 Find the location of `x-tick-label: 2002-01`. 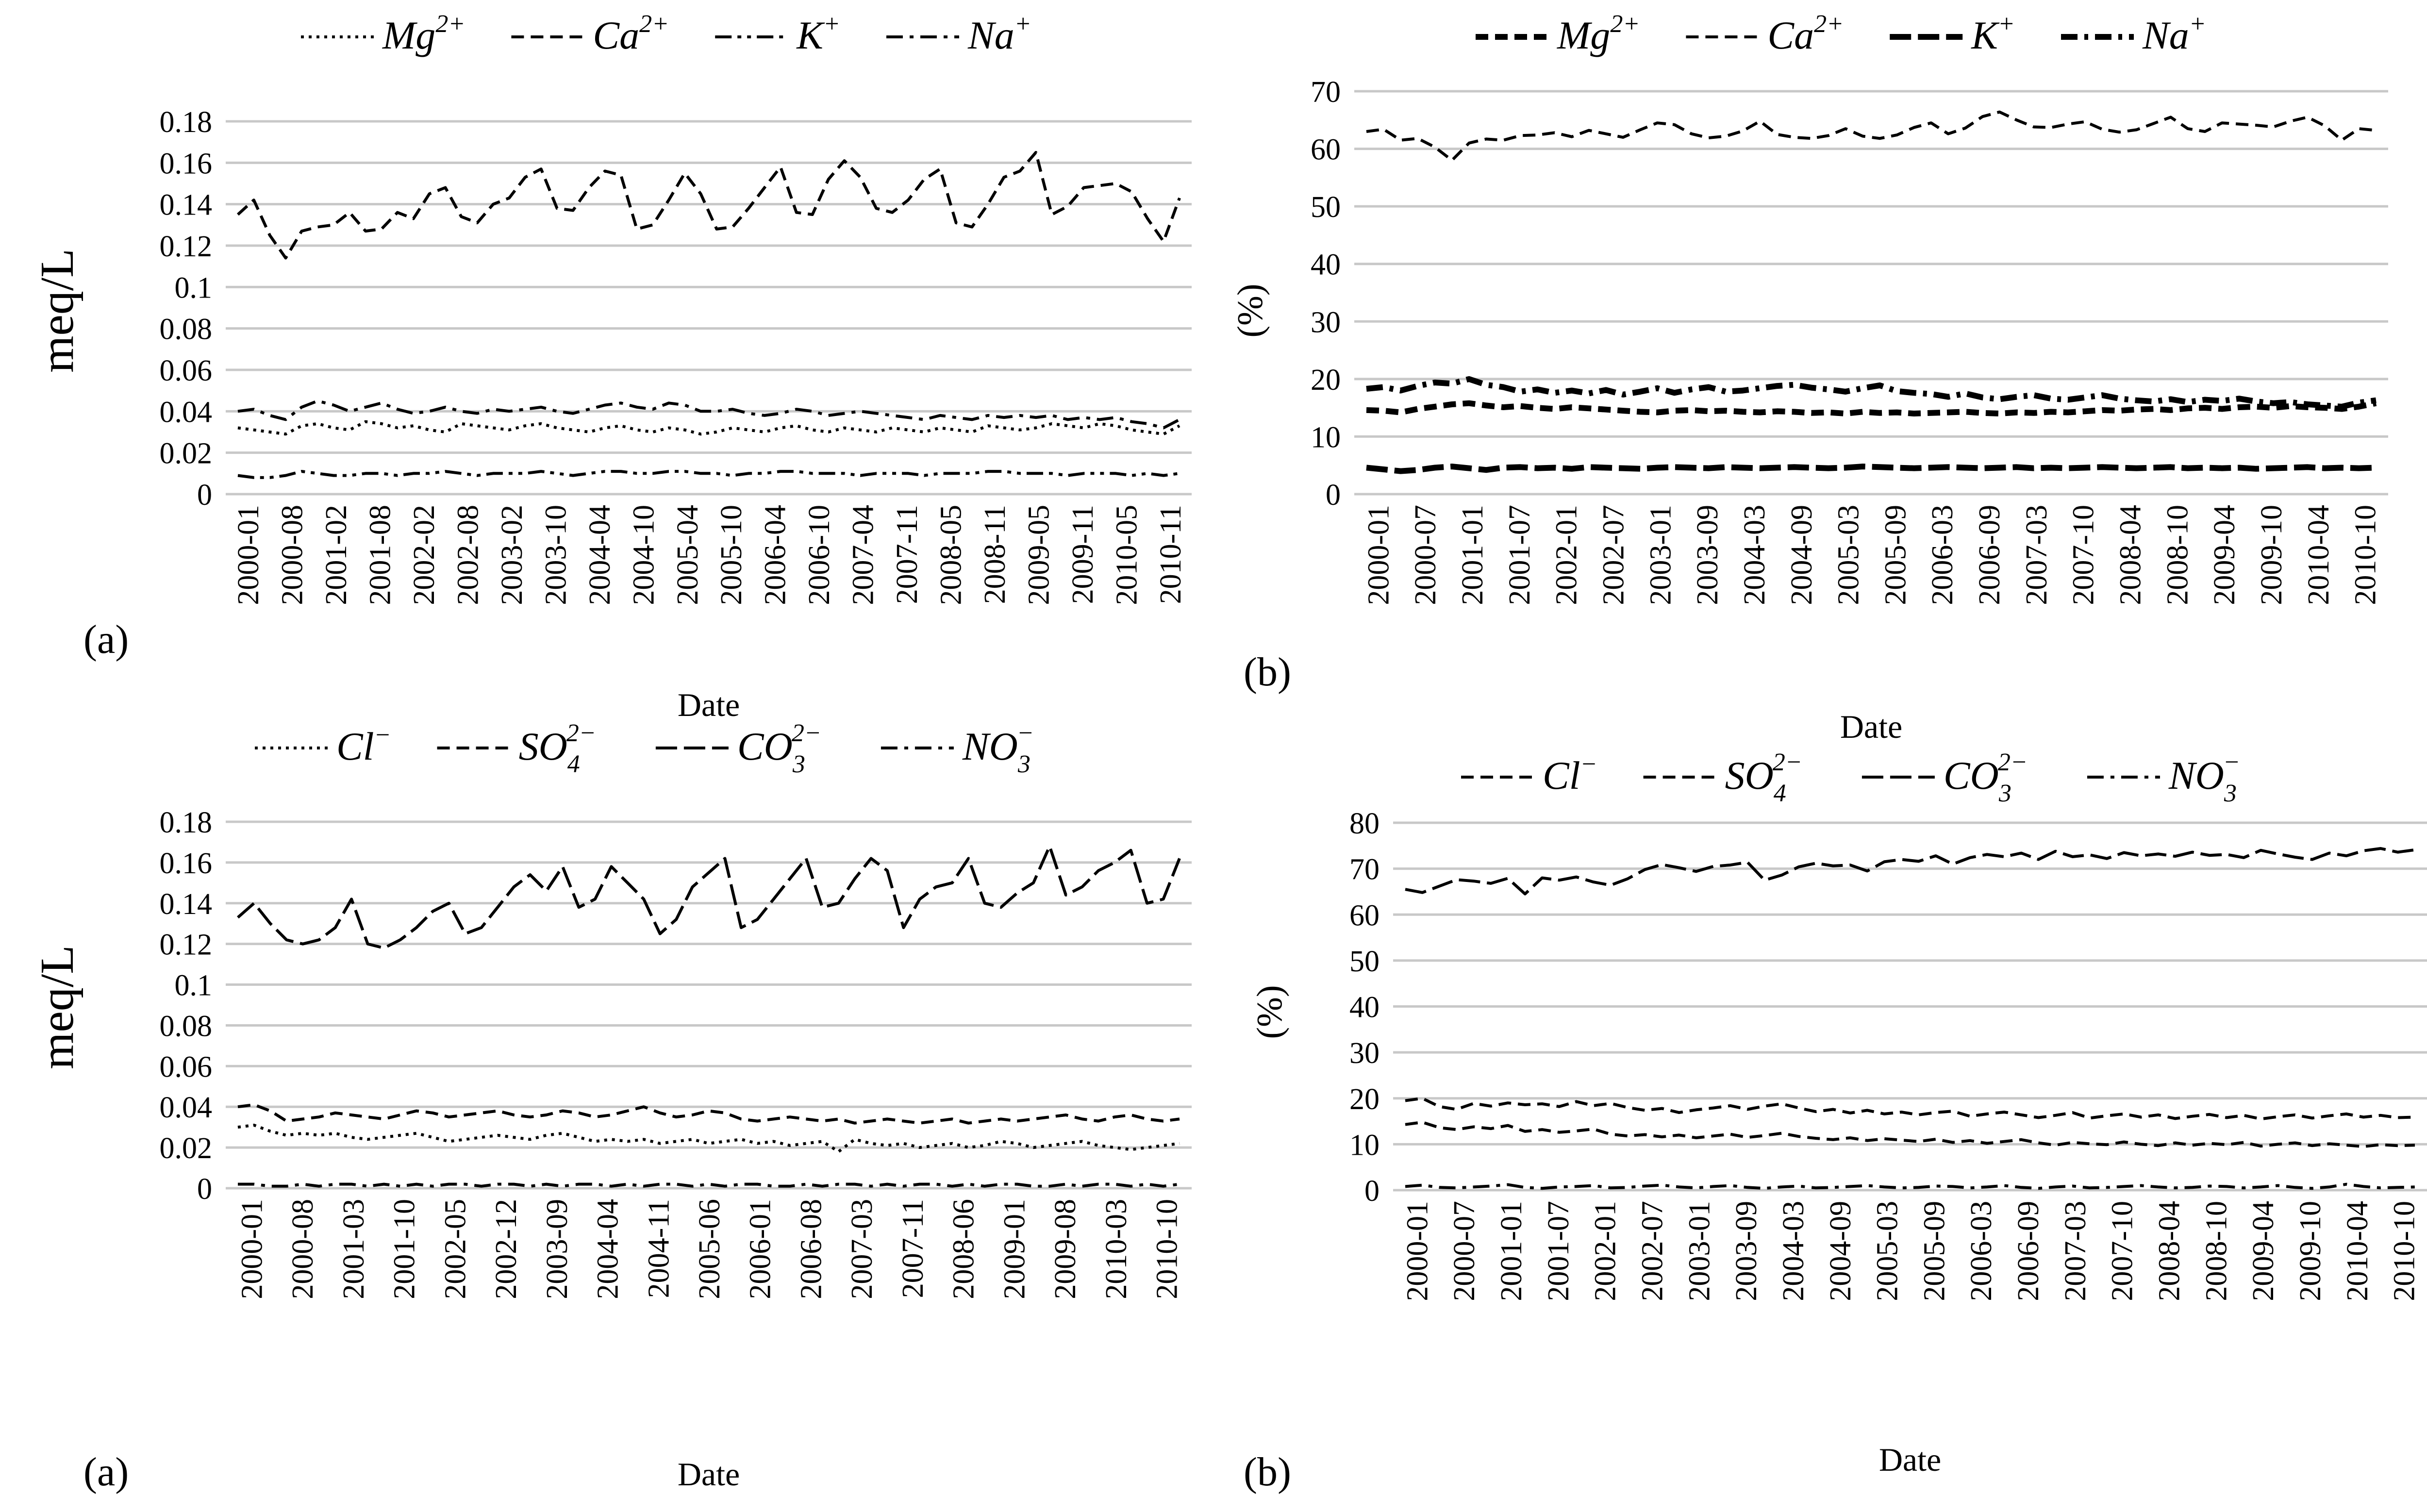

x-tick-label: 2002-01 is located at coordinates (1605, 1251).